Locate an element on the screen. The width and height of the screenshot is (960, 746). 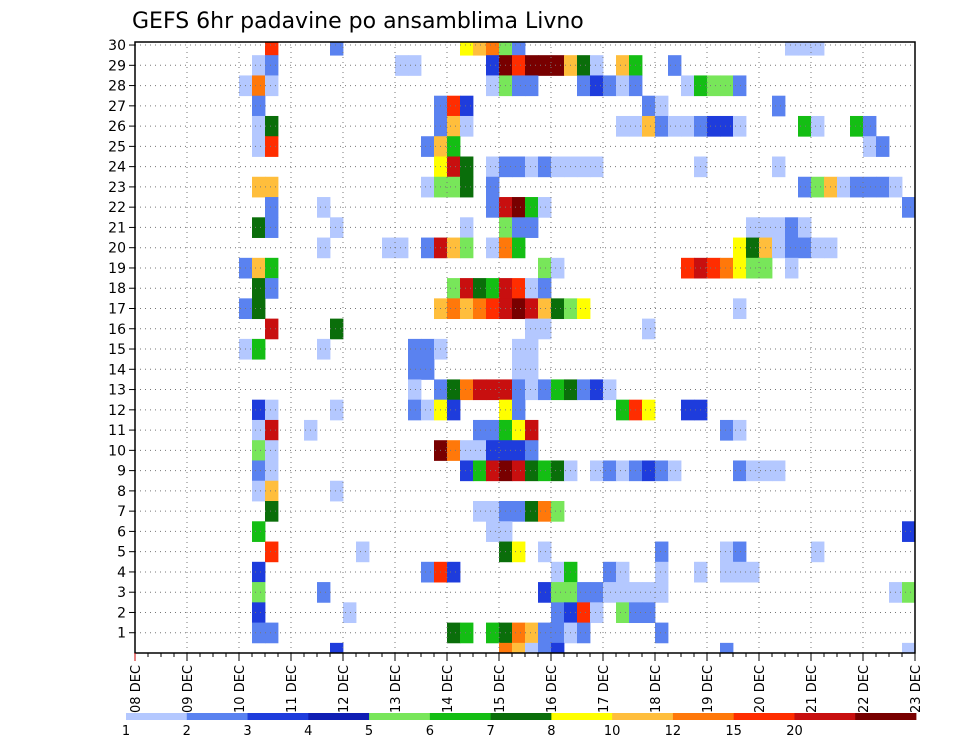
x-tick-label: 11 DEC is located at coordinates (292, 689).